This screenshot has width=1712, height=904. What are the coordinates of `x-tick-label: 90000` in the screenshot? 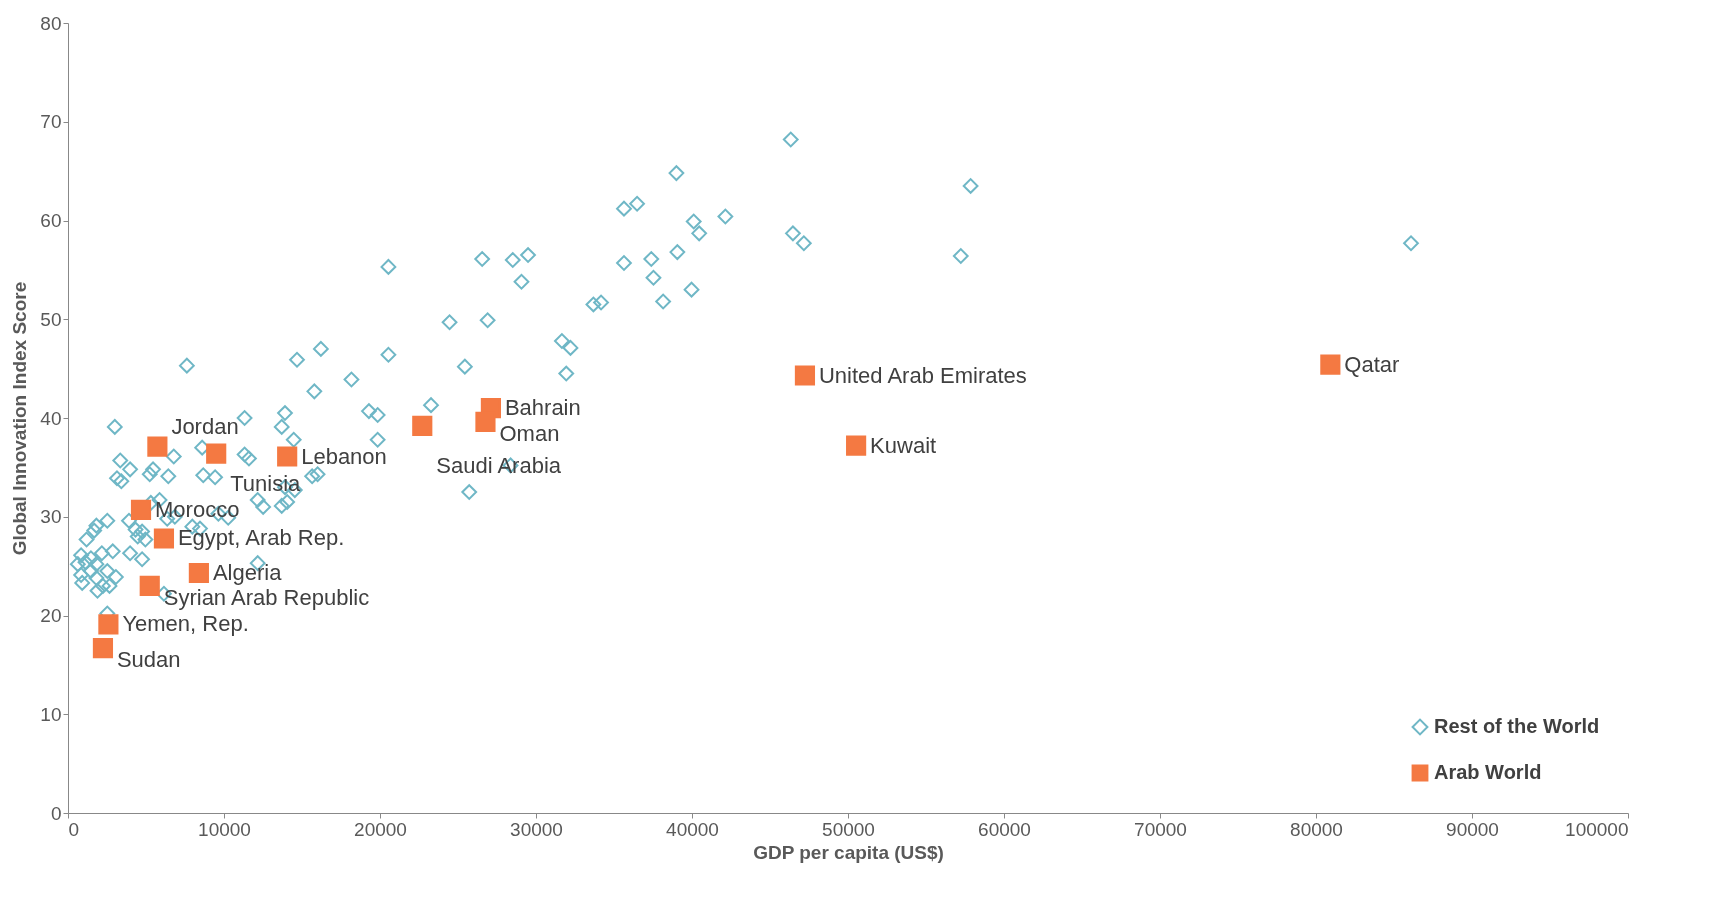 It's located at (1472, 829).